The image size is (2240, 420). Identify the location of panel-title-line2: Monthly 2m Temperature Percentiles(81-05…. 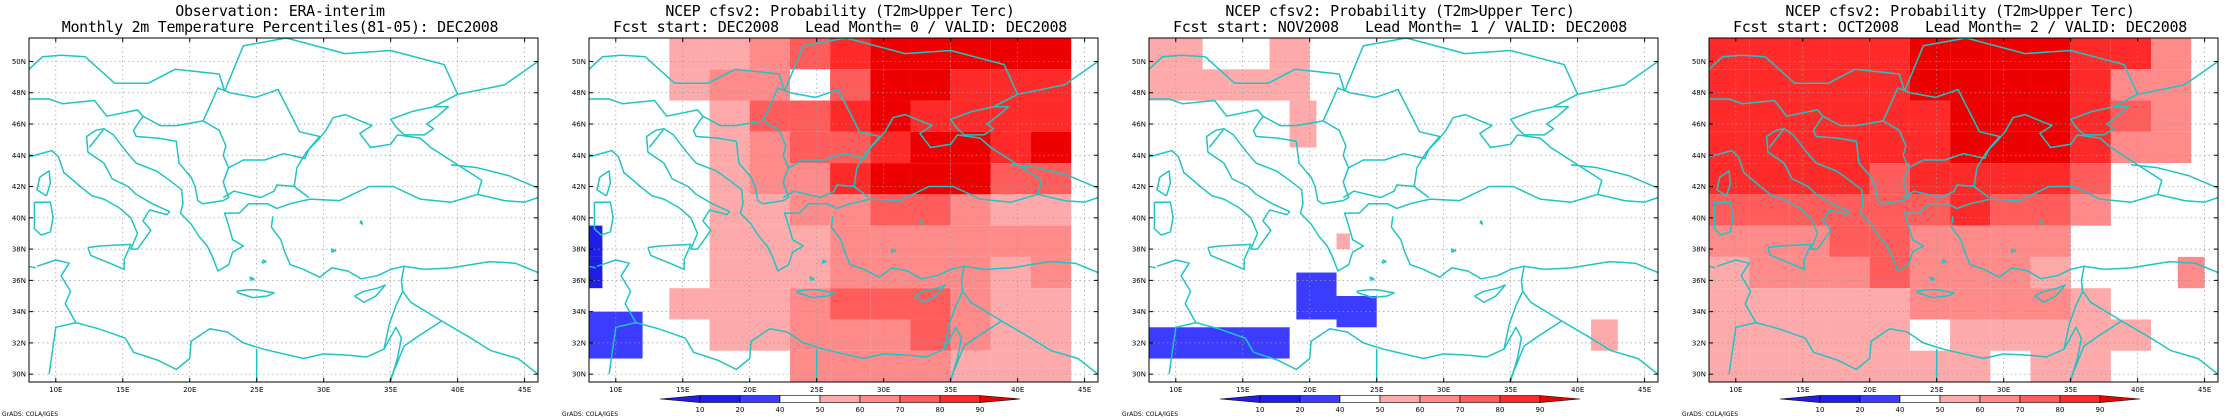
(280, 27).